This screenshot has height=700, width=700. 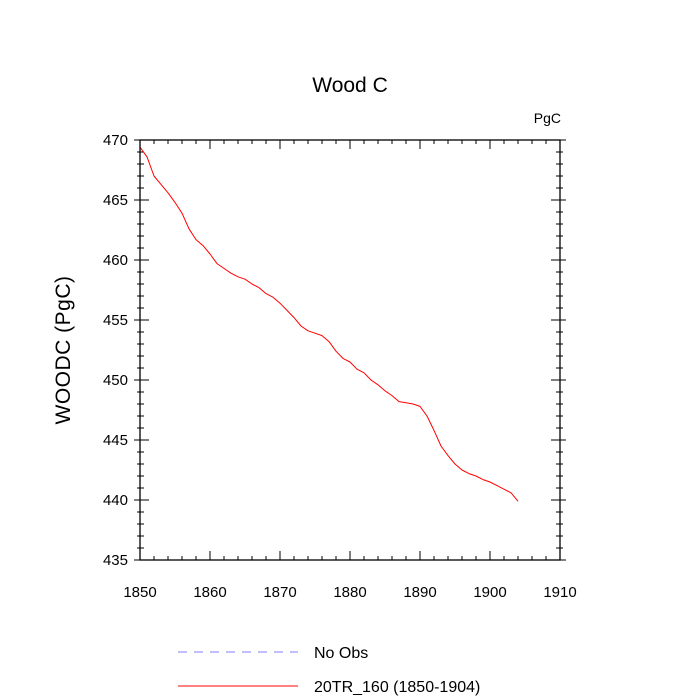 I want to click on x-tick-label: 1900, so click(x=489, y=592).